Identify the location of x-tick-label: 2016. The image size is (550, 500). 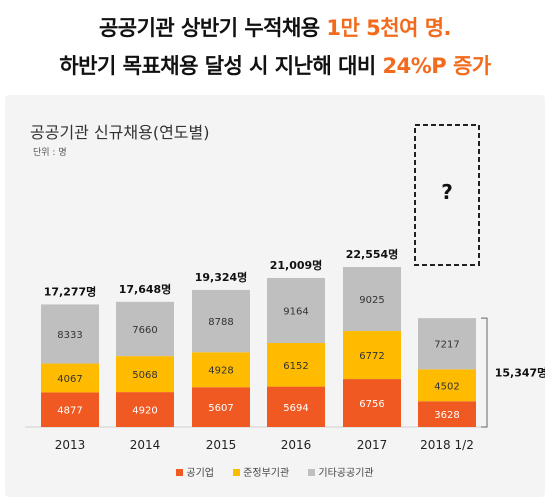
(296, 445).